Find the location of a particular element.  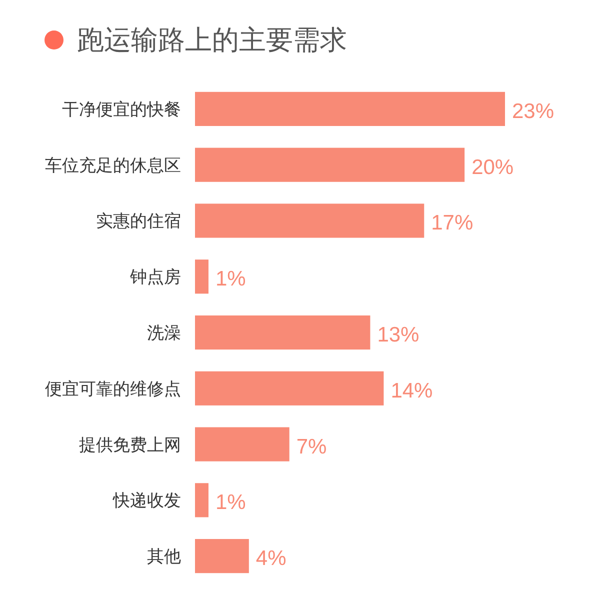

y-tick-label: 提供免费上网 is located at coordinates (130, 444).